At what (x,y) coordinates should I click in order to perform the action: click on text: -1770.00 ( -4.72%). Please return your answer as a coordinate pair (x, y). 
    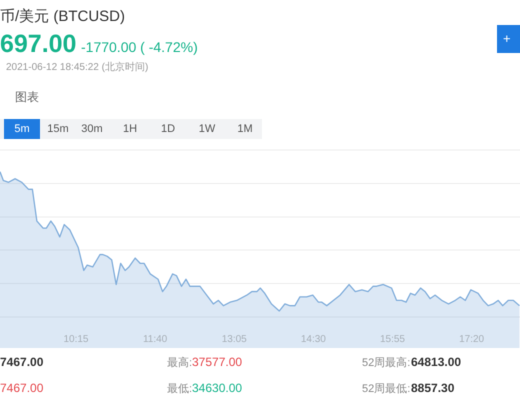
    Looking at the image, I should click on (139, 47).